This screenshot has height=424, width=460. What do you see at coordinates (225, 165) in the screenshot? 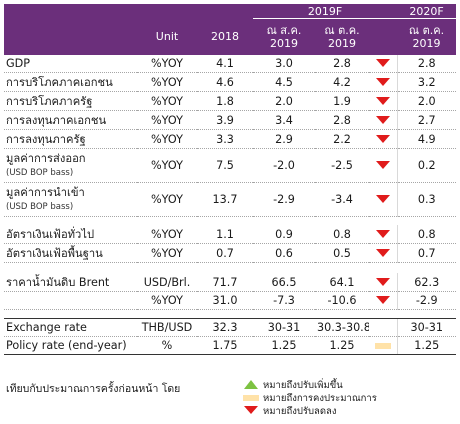
I see `row-2018: 7.5` at bounding box center [225, 165].